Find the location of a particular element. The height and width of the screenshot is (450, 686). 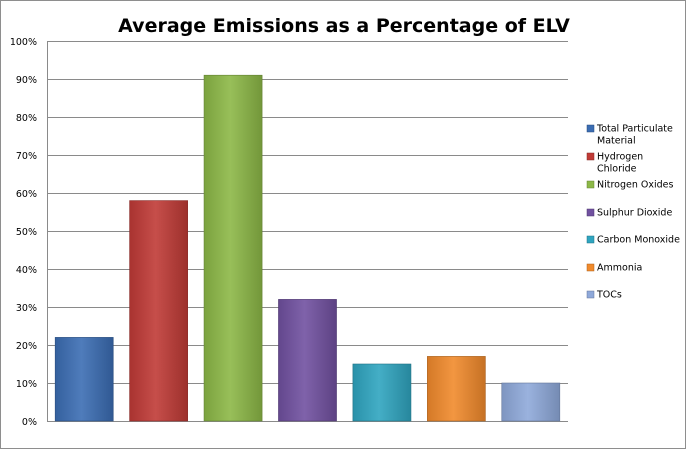

y-tick-label: 60% is located at coordinates (26, 194).